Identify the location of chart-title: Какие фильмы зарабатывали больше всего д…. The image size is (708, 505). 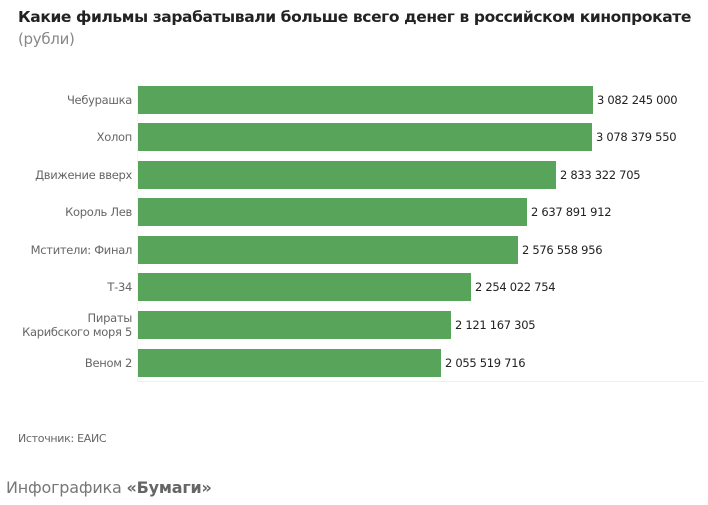
(355, 17).